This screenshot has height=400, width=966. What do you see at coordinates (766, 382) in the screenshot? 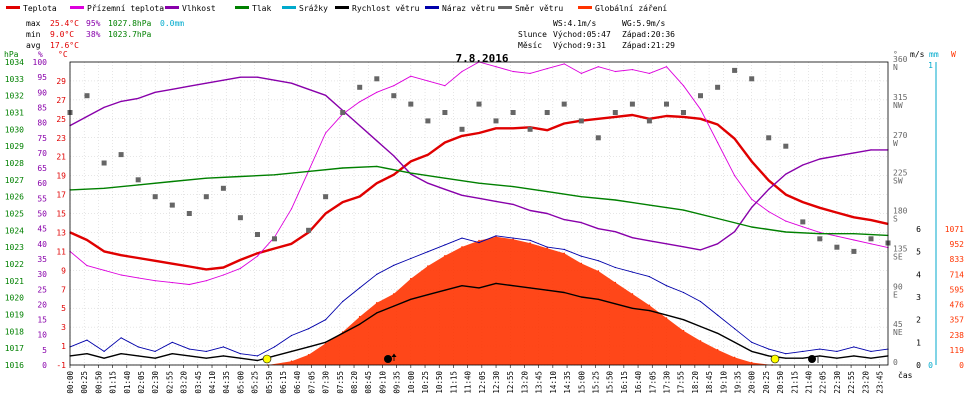
I see `time-tick-label: 20:25` at bounding box center [766, 382].